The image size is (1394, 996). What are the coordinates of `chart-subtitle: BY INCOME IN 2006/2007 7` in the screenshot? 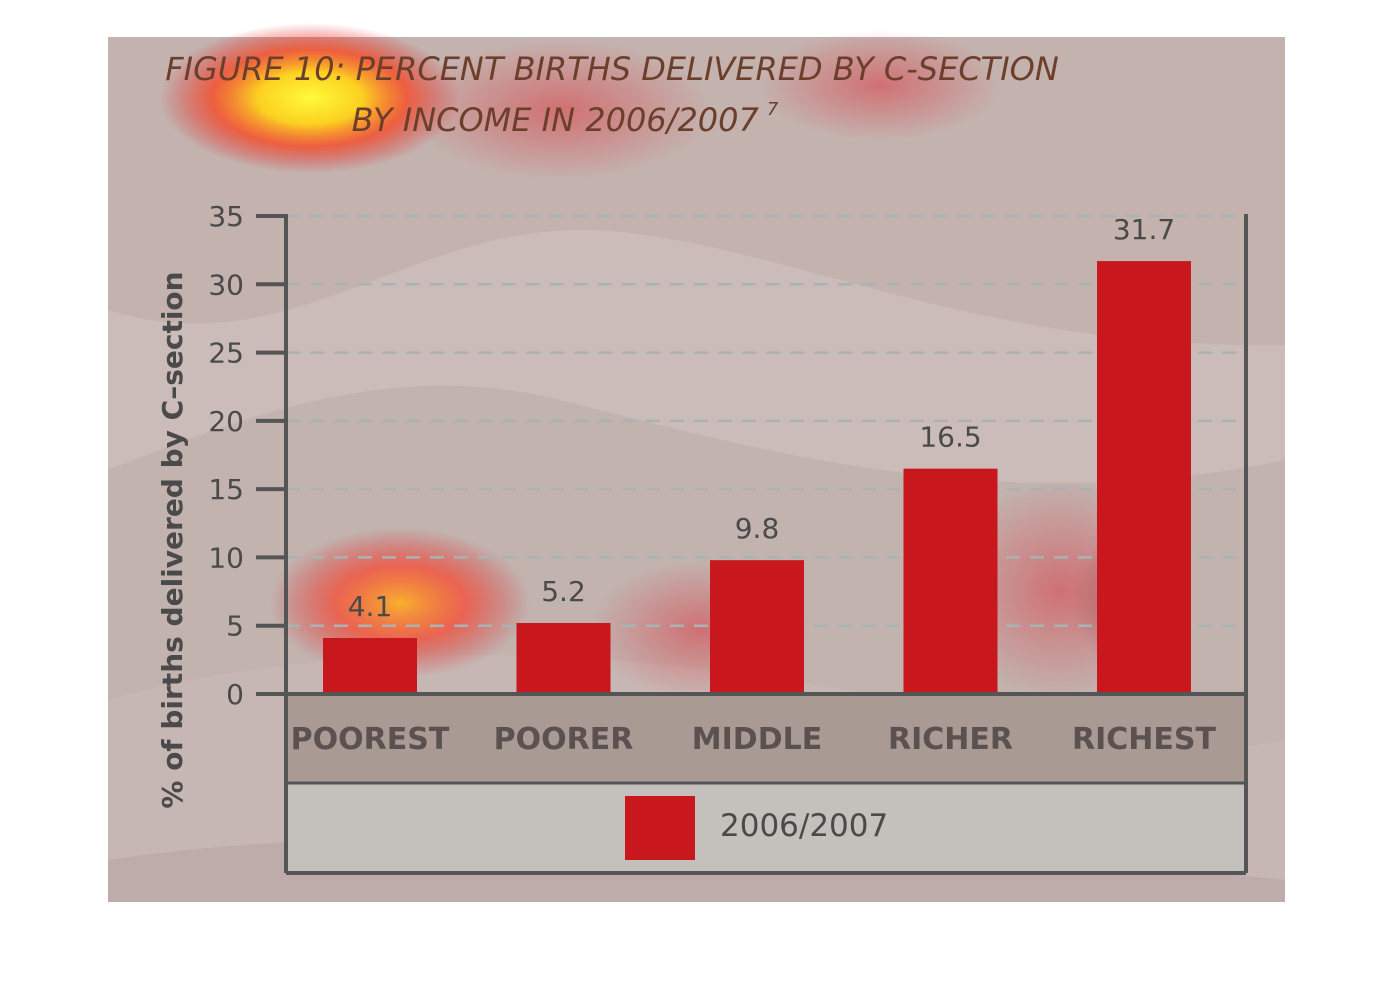 It's located at (565, 119).